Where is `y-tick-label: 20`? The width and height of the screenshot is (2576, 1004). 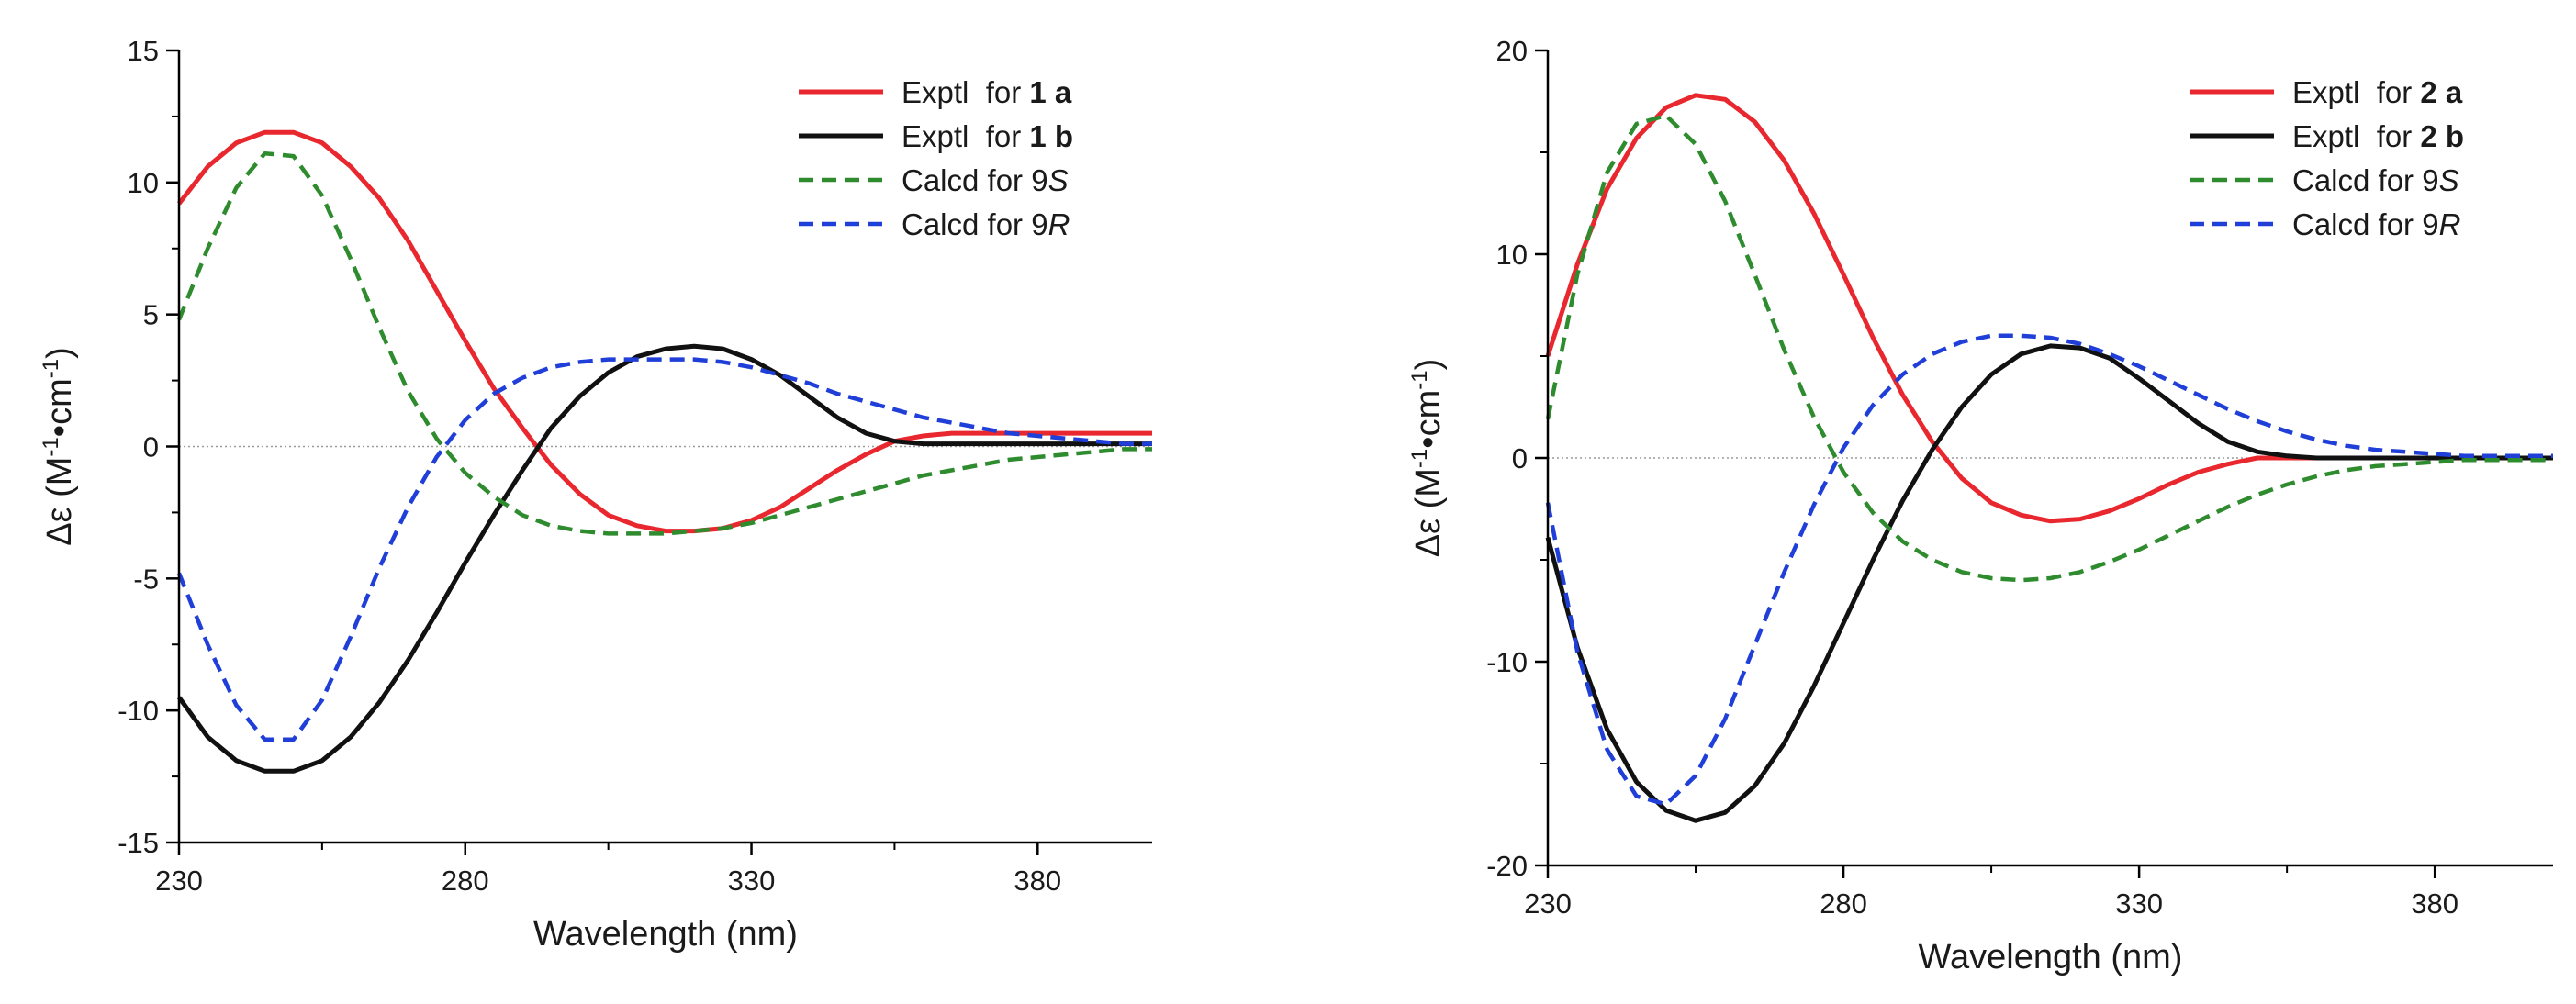 y-tick-label: 20 is located at coordinates (1512, 51).